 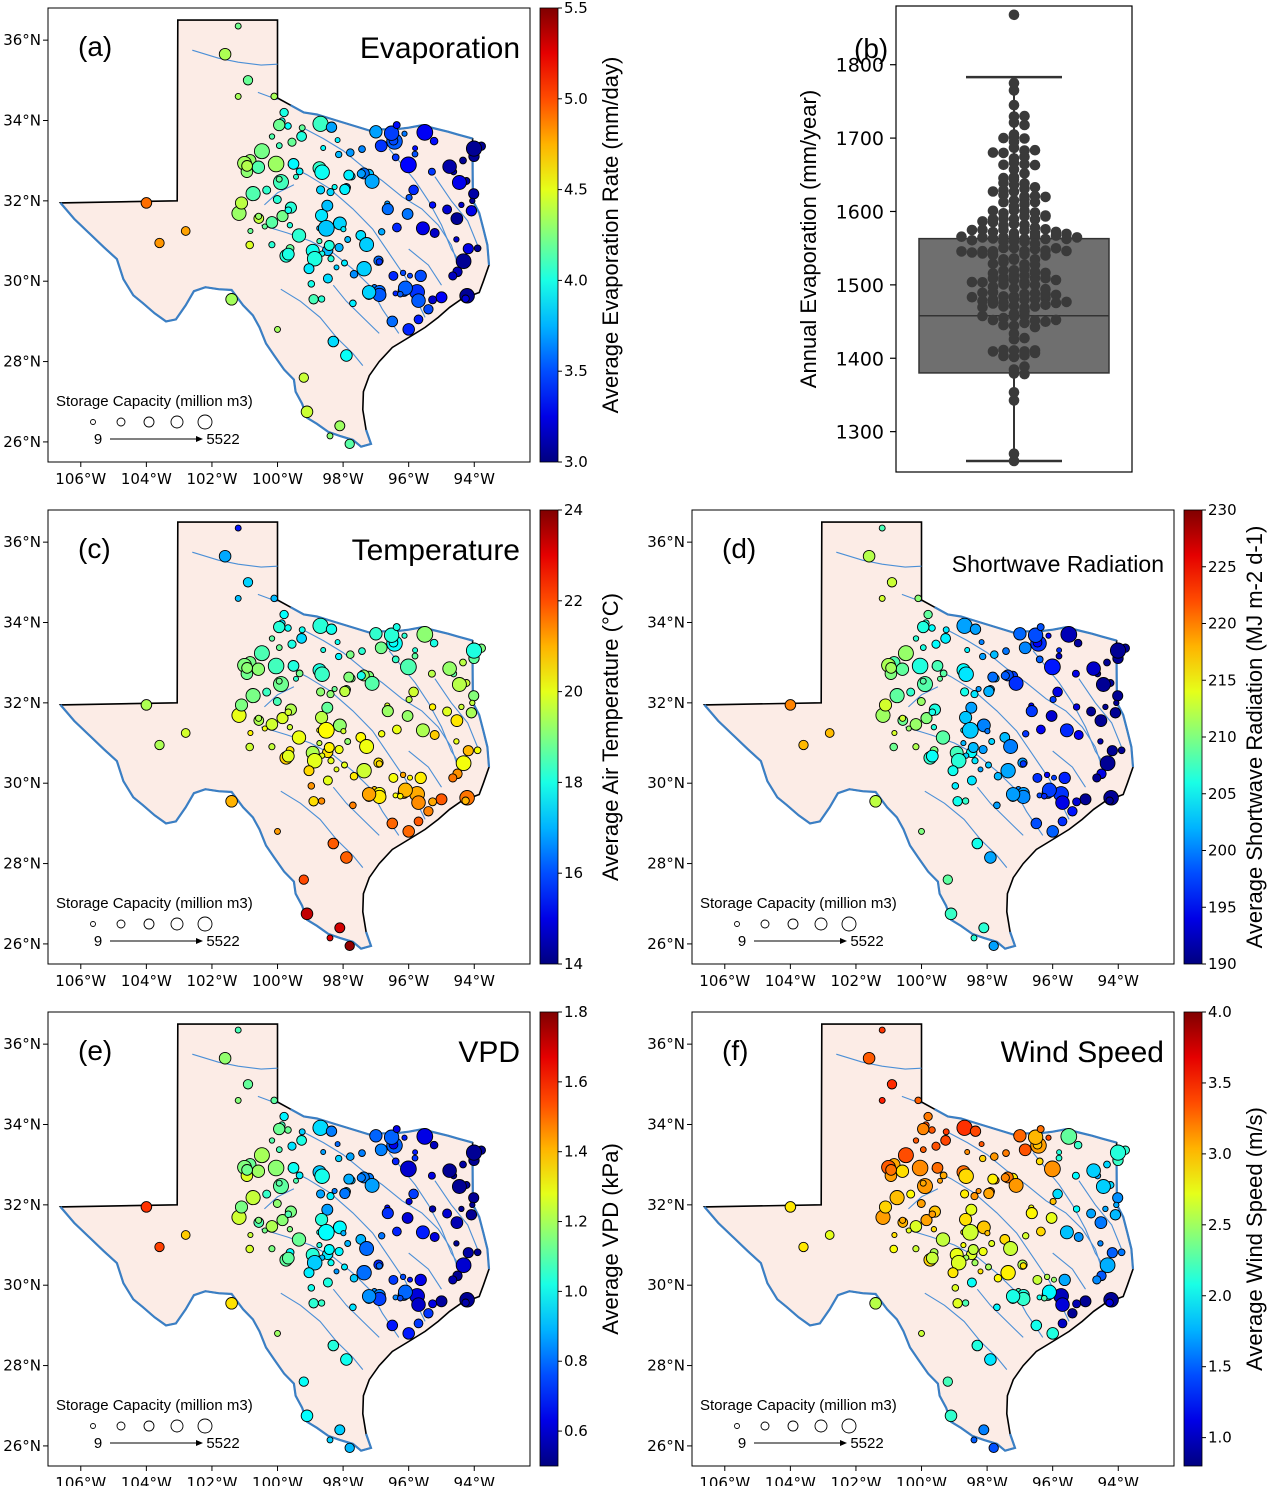 What do you see at coordinates (80, 479) in the screenshot?
I see `x-tick-label: 106°W` at bounding box center [80, 479].